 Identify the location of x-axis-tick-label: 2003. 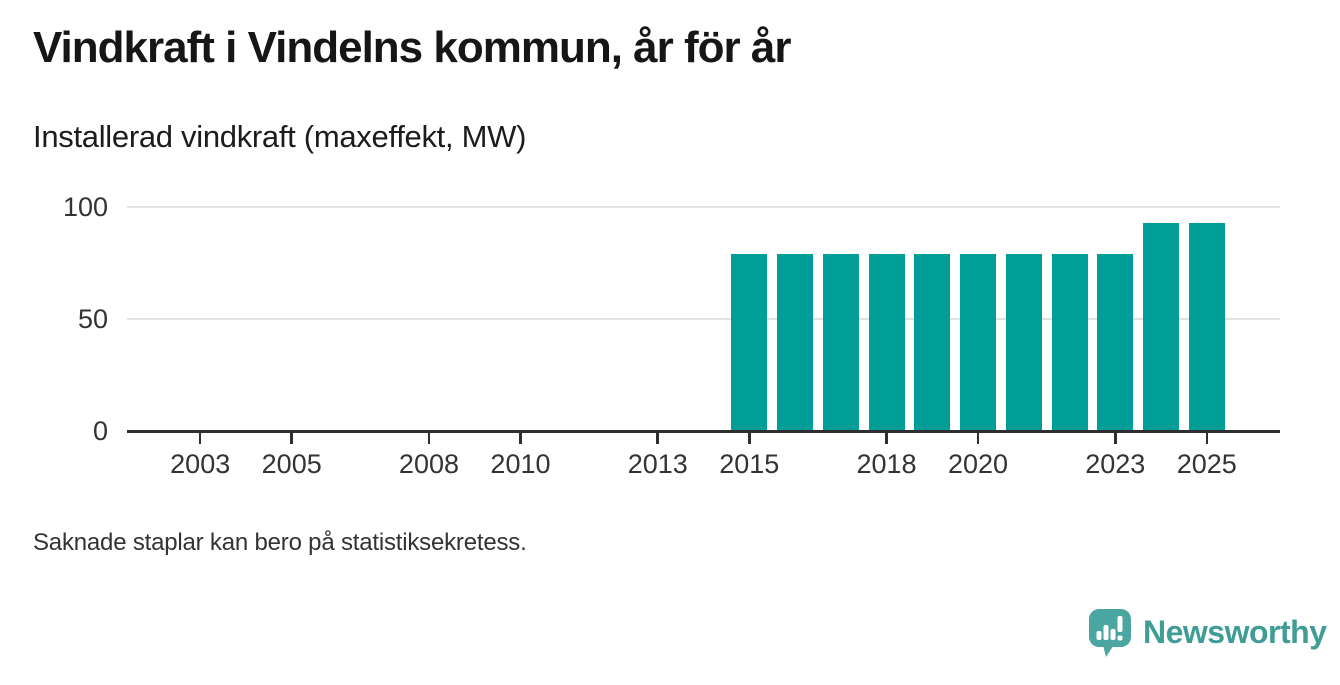
(200, 464).